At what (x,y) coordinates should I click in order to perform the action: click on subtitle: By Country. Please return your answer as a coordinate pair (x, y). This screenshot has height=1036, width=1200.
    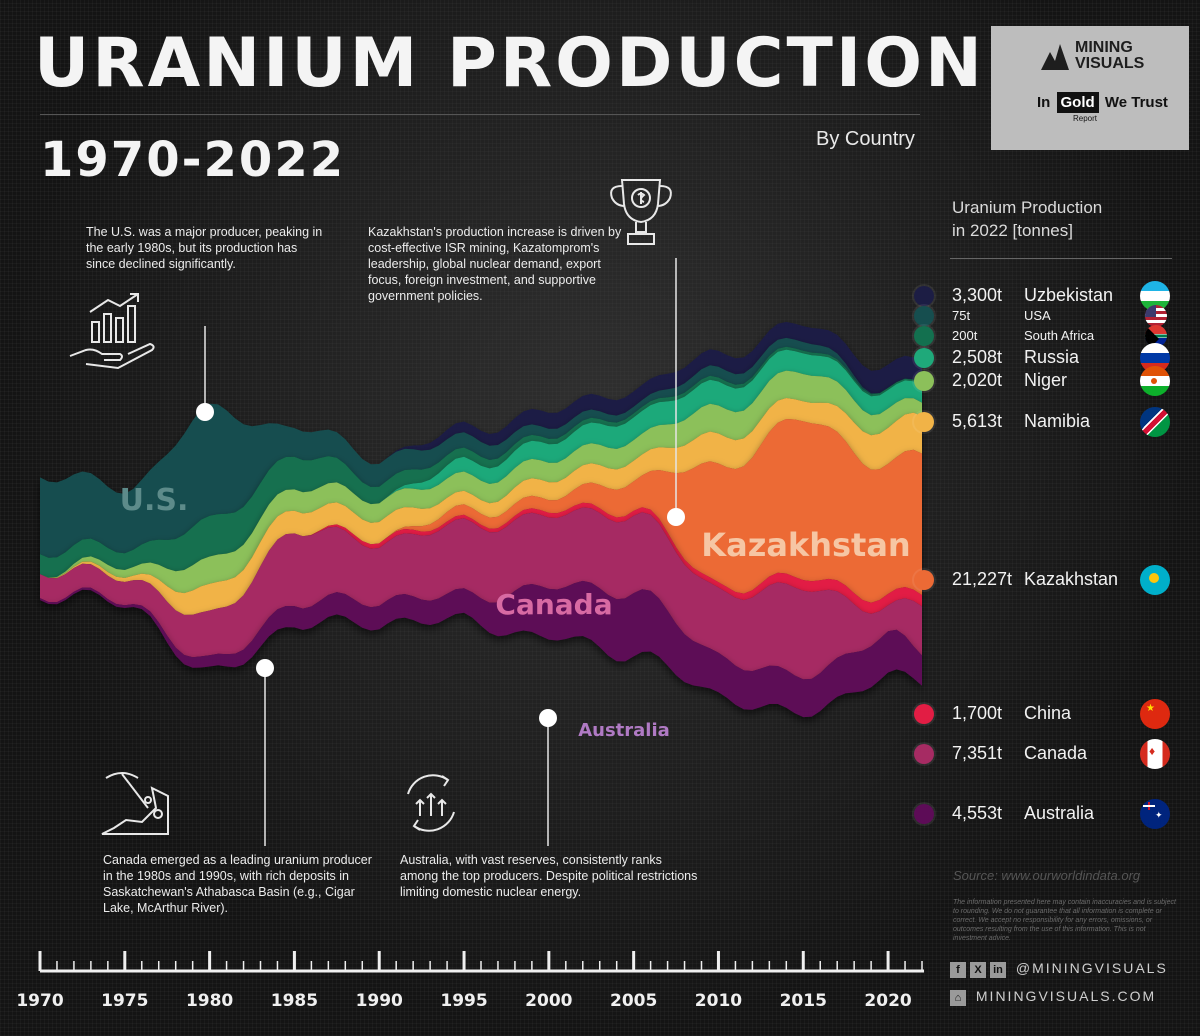
    Looking at the image, I should click on (865, 139).